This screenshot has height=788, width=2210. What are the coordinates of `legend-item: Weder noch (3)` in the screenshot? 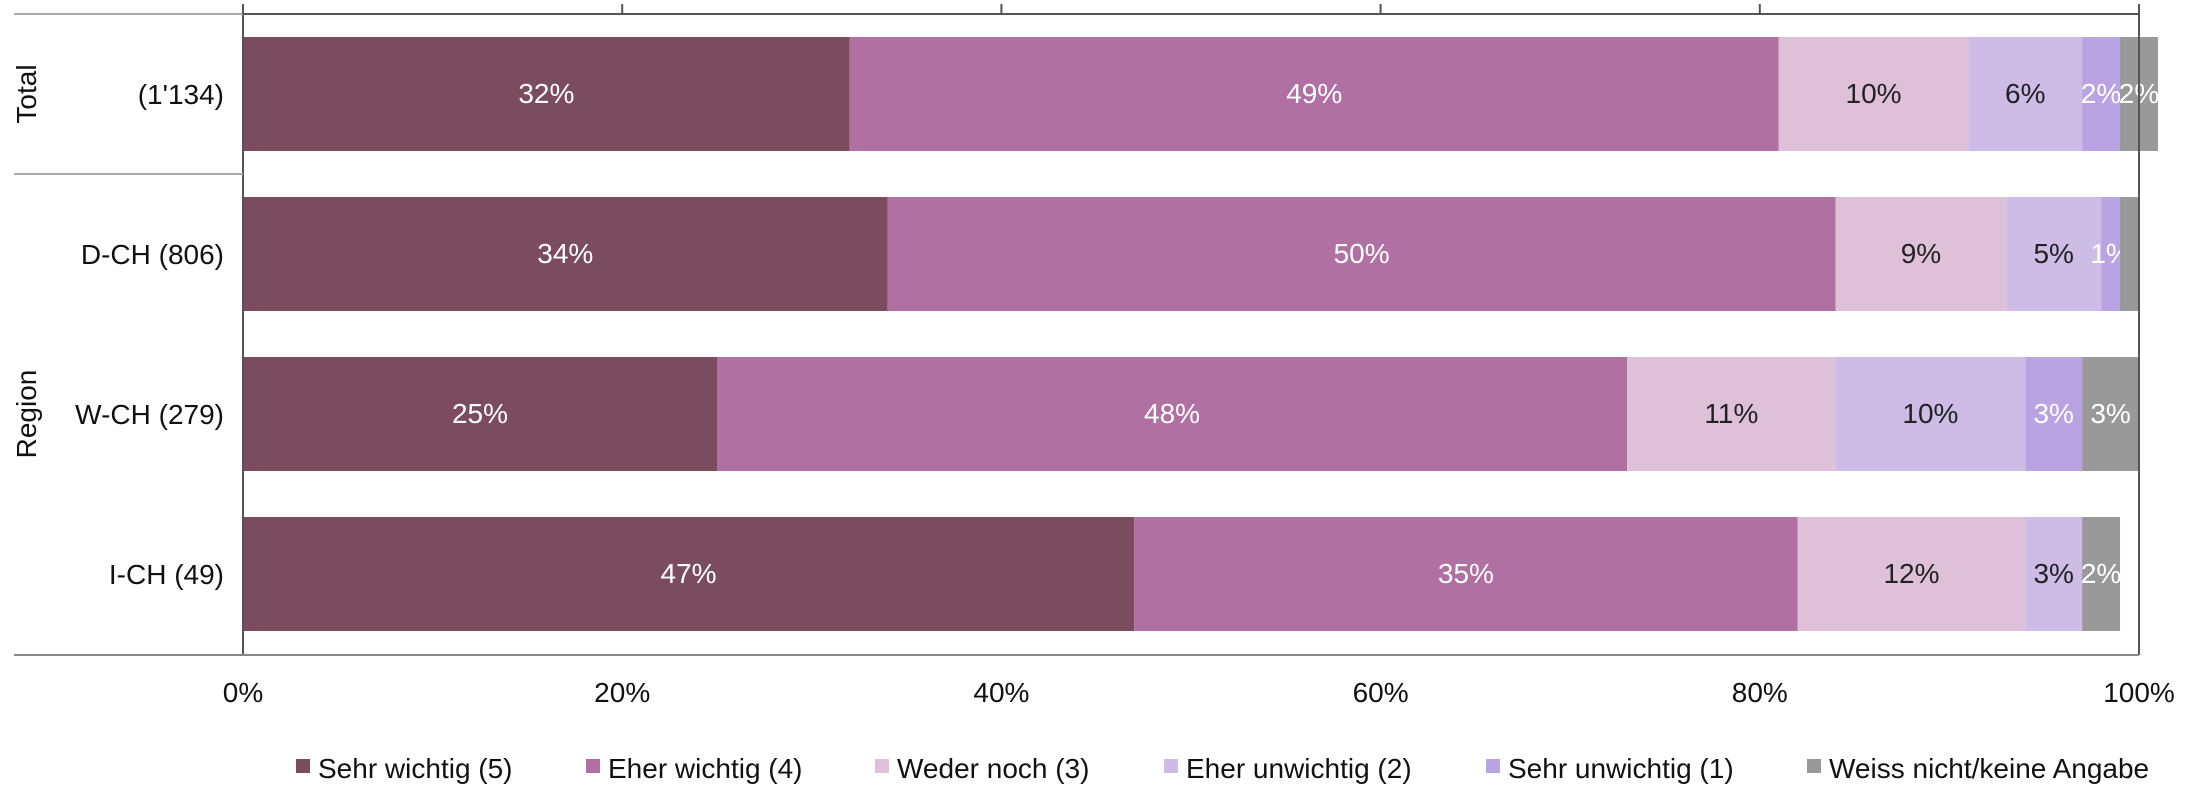 It's located at (982, 768).